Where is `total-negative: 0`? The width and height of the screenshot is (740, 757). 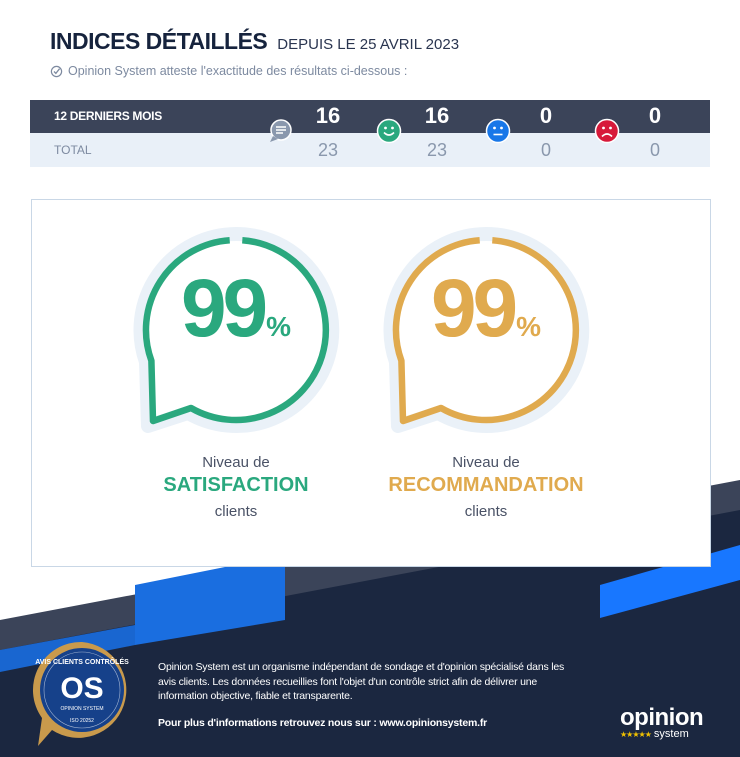
total-negative: 0 is located at coordinates (654, 150).